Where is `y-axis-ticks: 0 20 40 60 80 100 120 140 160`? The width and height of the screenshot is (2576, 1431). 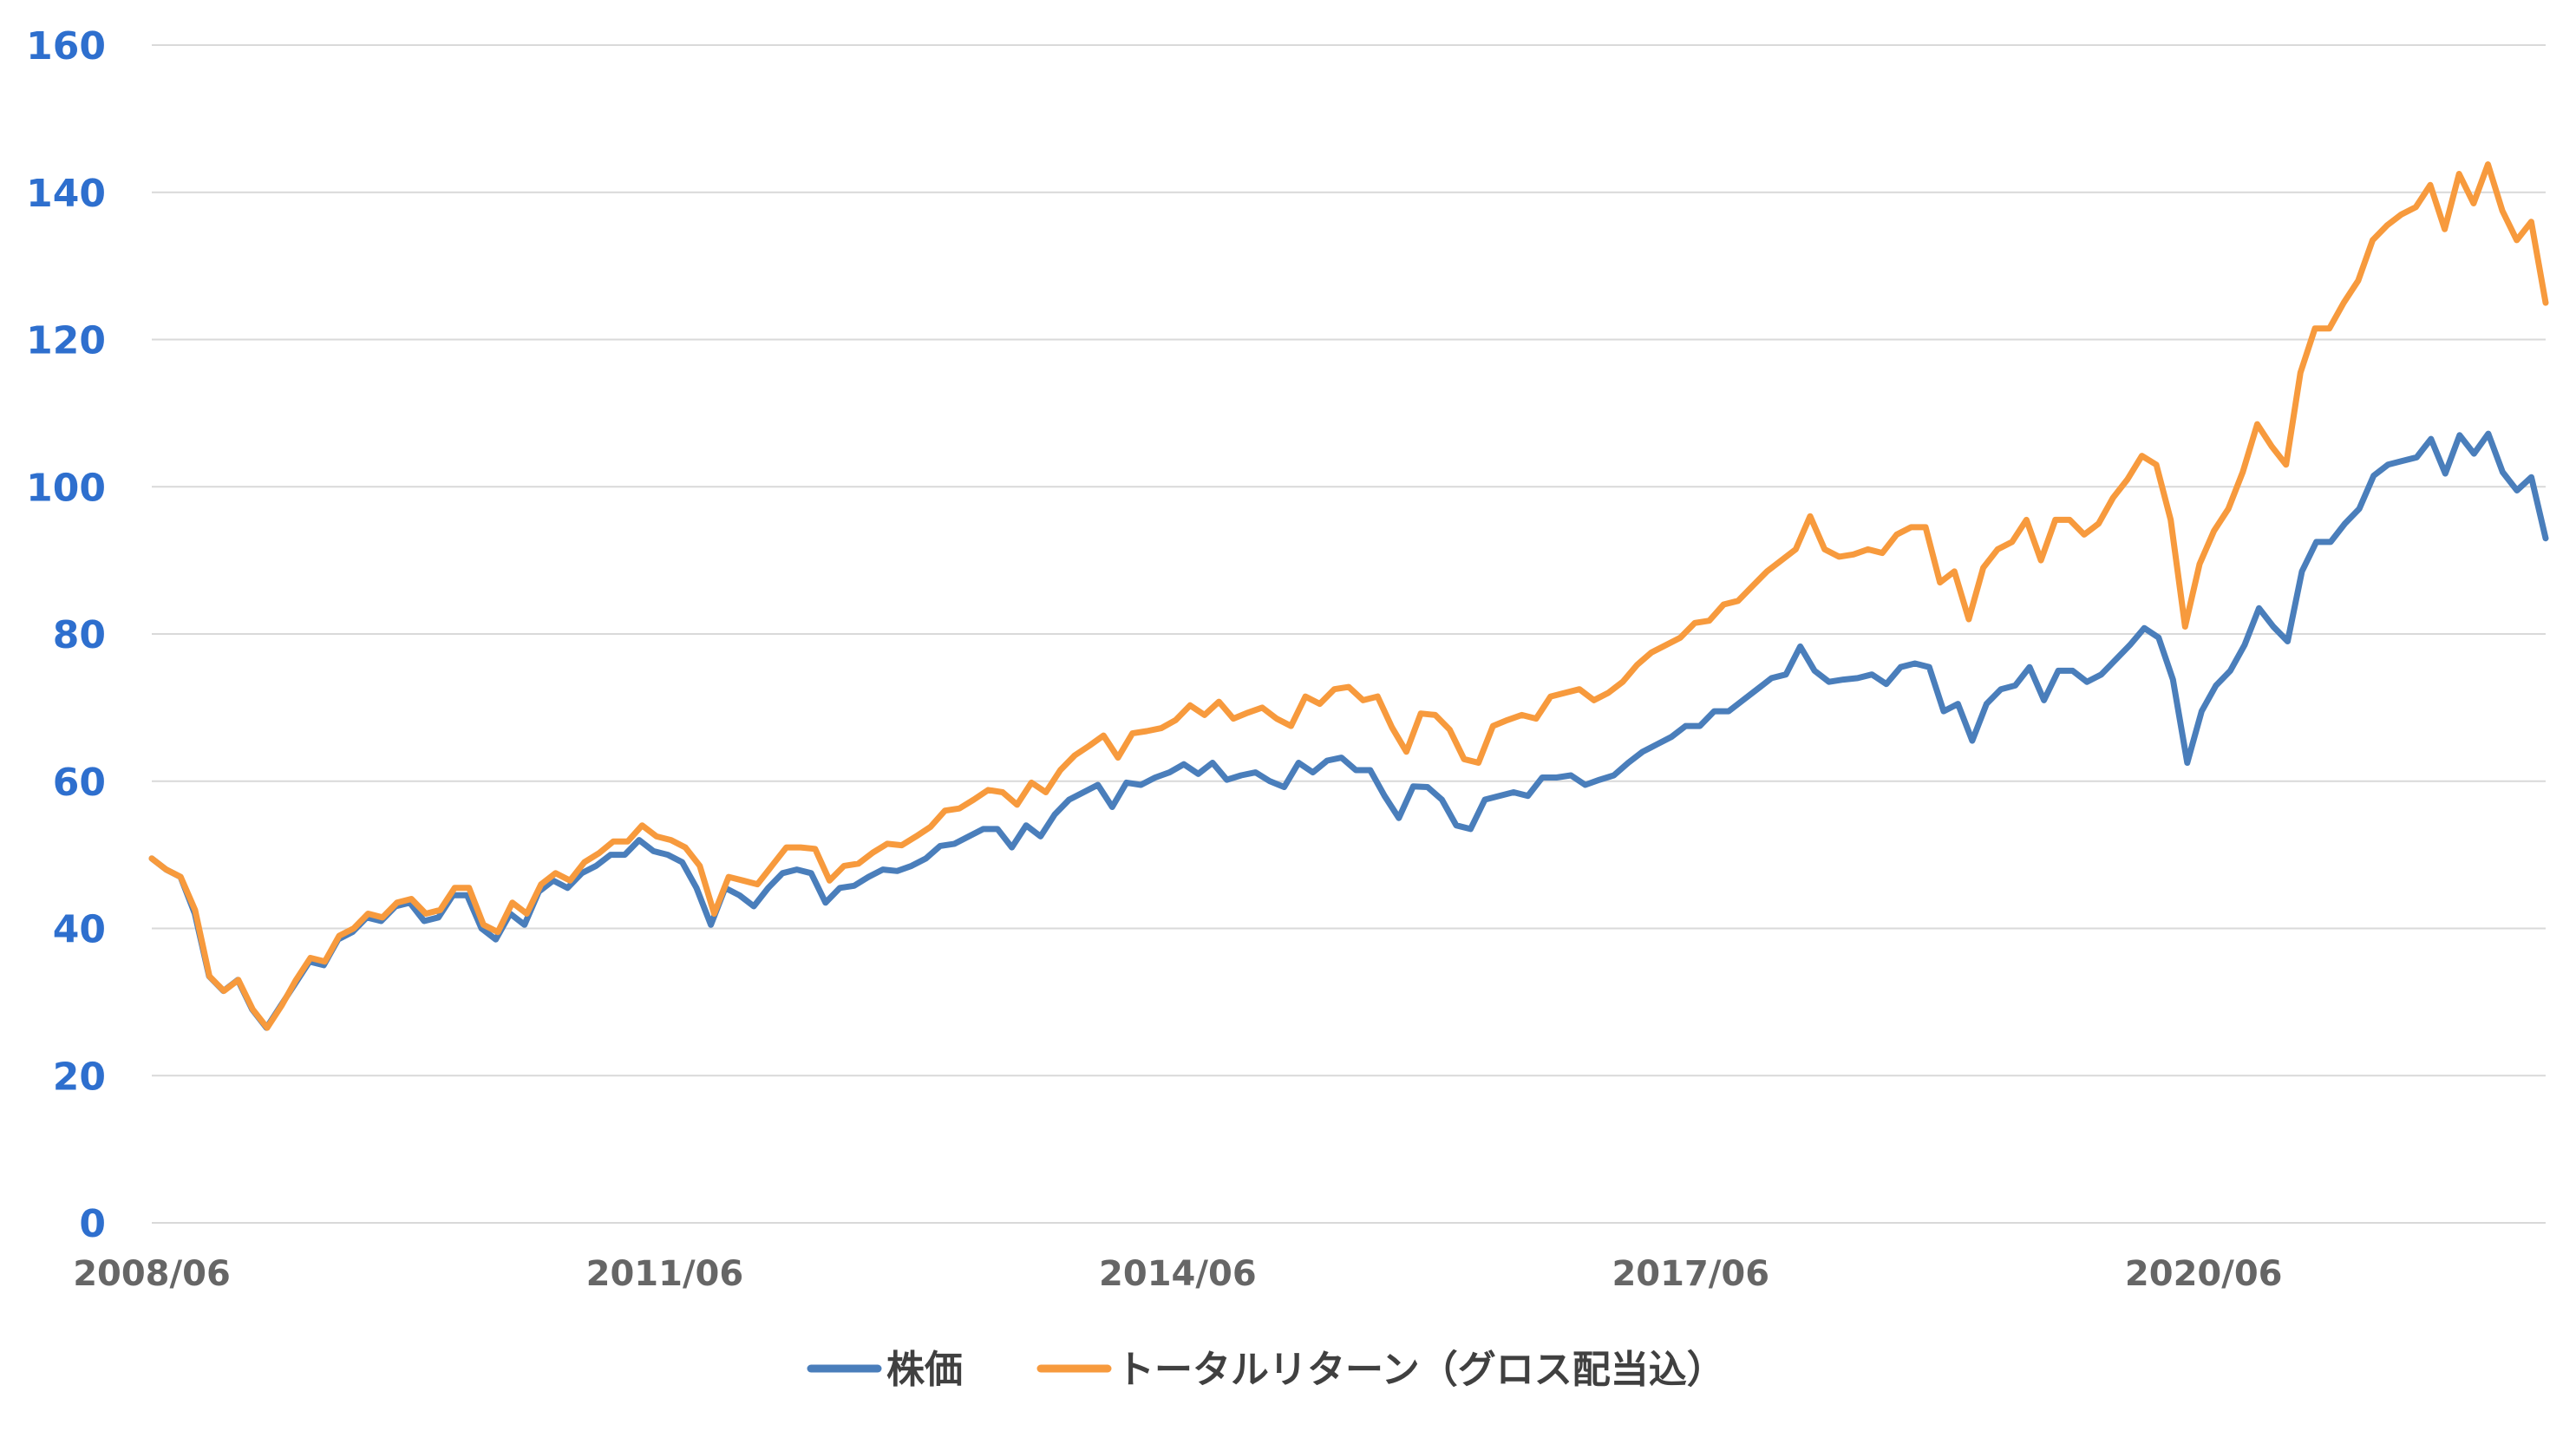
y-axis-ticks: 0 20 40 60 80 100 120 140 160 is located at coordinates (66, 635).